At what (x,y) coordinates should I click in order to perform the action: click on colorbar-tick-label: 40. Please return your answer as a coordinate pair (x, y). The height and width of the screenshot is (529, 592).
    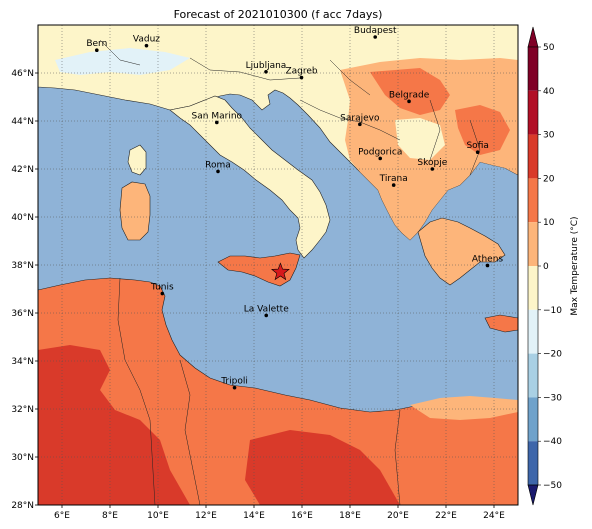
    Looking at the image, I should click on (549, 92).